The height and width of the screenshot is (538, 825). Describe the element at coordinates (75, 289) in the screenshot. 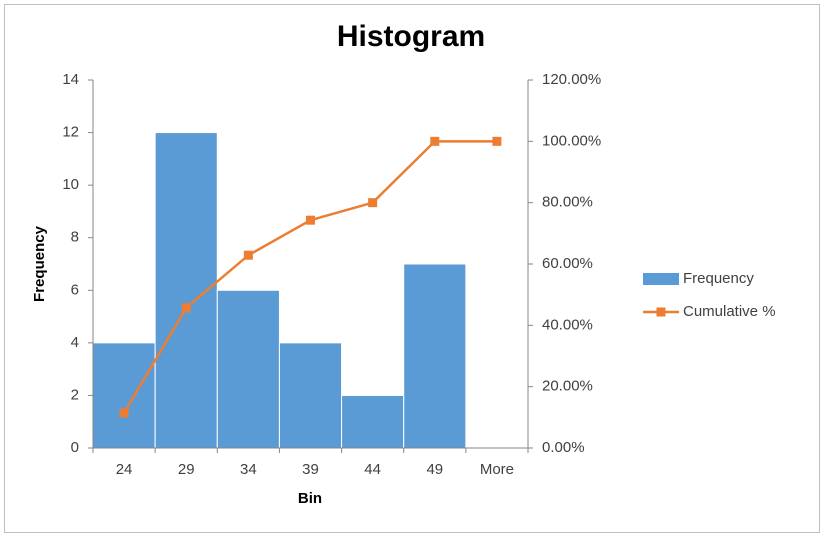

I see `y-tick-label: 6` at that location.